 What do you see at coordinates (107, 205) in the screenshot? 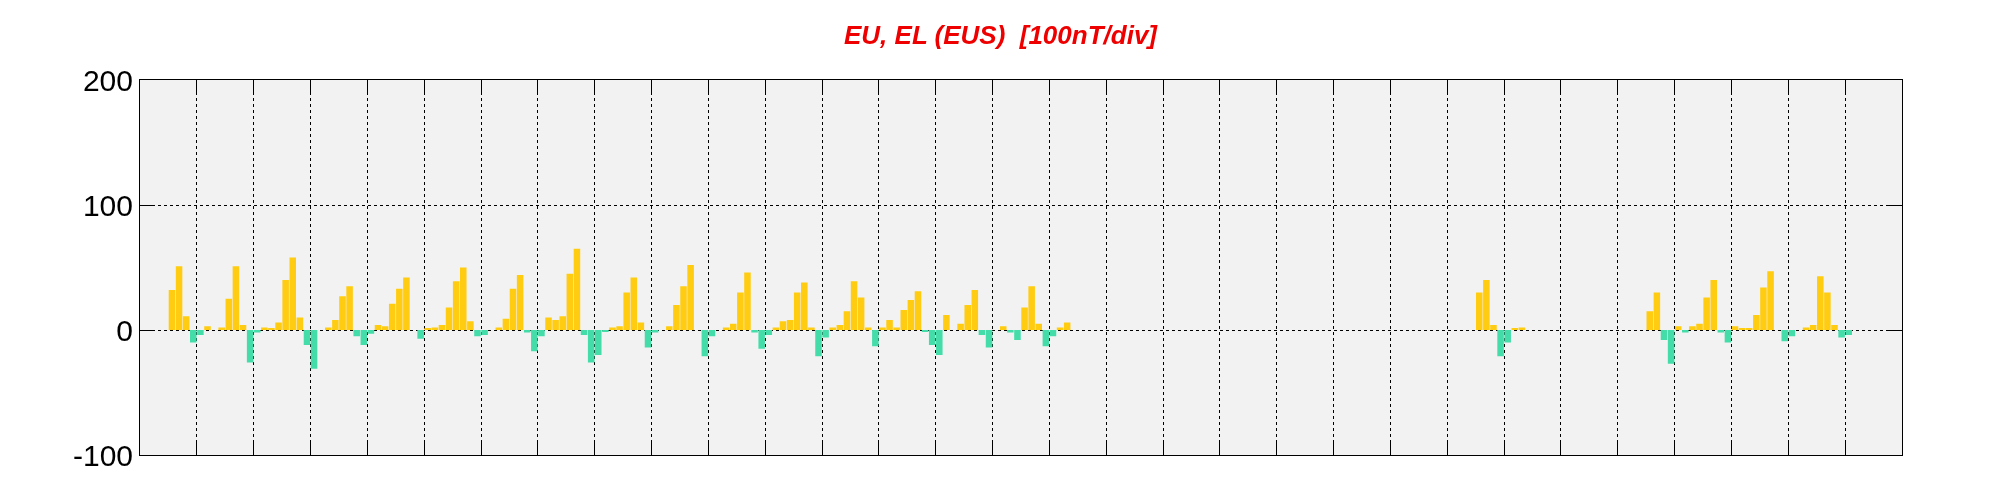
I see `y-tick-label: 100` at bounding box center [107, 205].